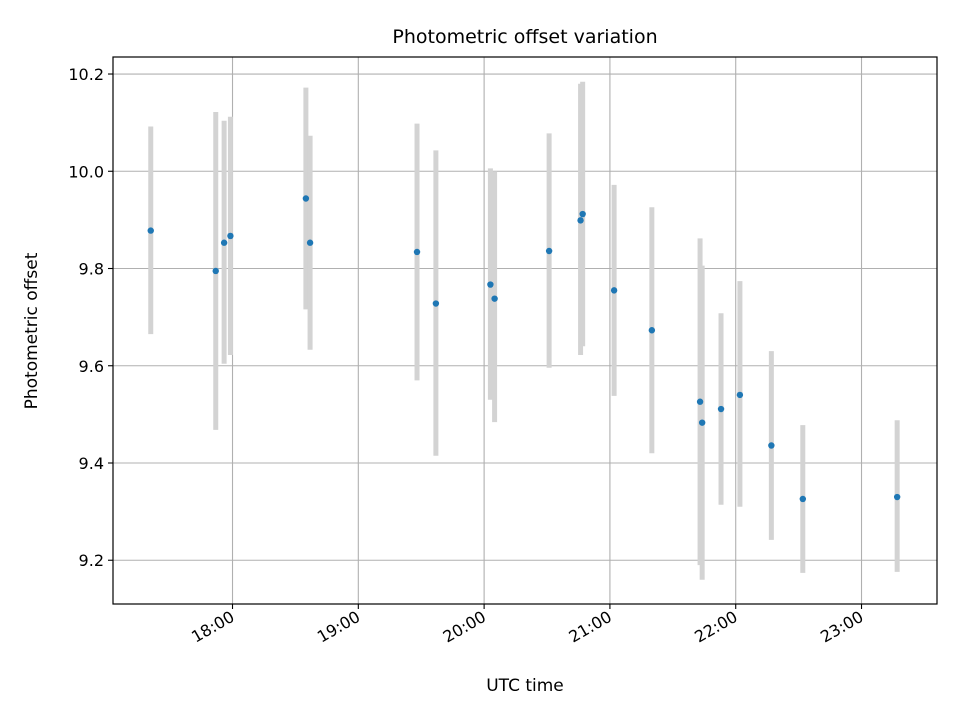 The image size is (960, 720). What do you see at coordinates (86, 74) in the screenshot?
I see `y-tick-label: 10.2` at bounding box center [86, 74].